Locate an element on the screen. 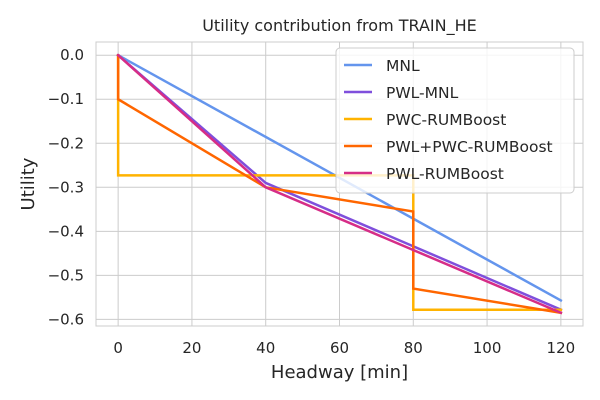  chart-title: Utility contribution from TRAIN_HE is located at coordinates (339, 26).